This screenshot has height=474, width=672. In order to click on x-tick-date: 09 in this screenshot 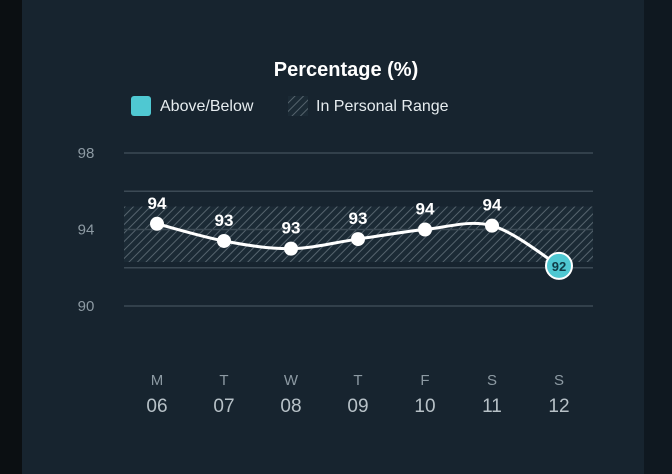, I will do `click(357, 406)`.